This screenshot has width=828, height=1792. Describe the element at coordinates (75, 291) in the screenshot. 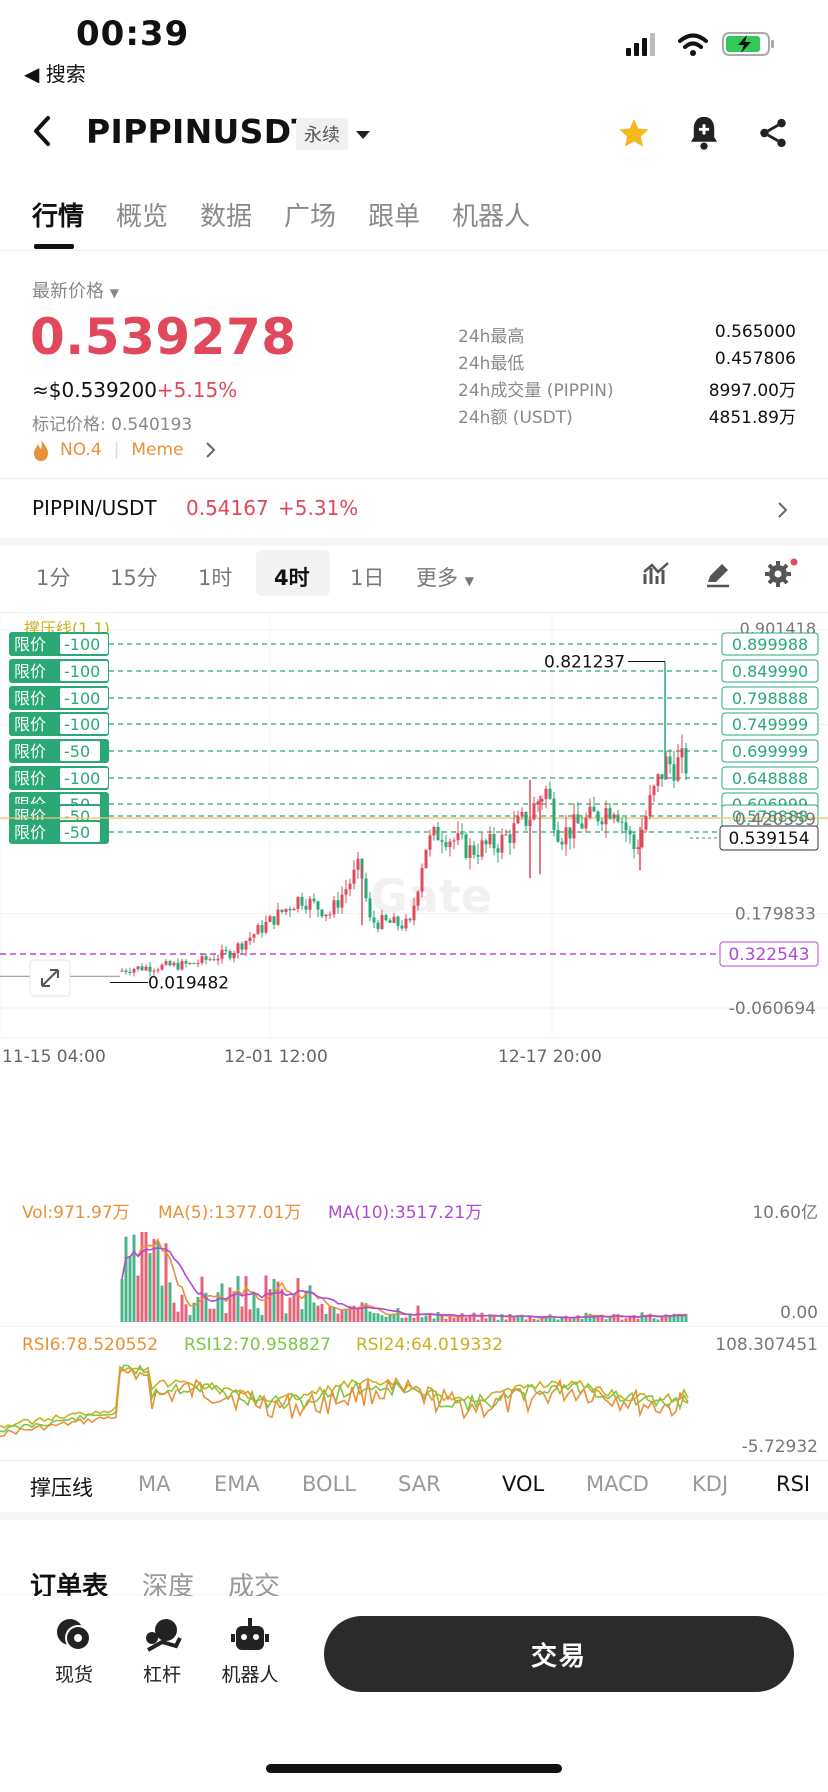

I see `latest-price-label: 最新价格 ▼` at that location.